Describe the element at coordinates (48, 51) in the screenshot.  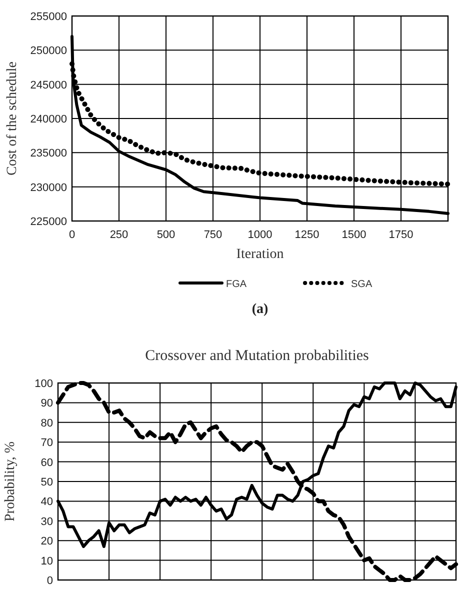
I see `y-tick-label: 250000` at that location.